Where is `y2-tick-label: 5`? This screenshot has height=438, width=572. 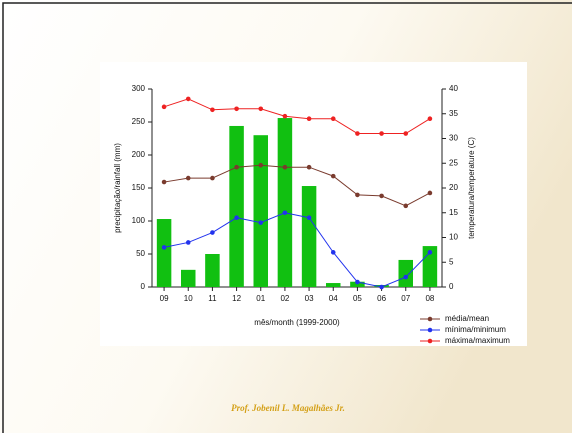 y2-tick-label: 5 is located at coordinates (451, 261).